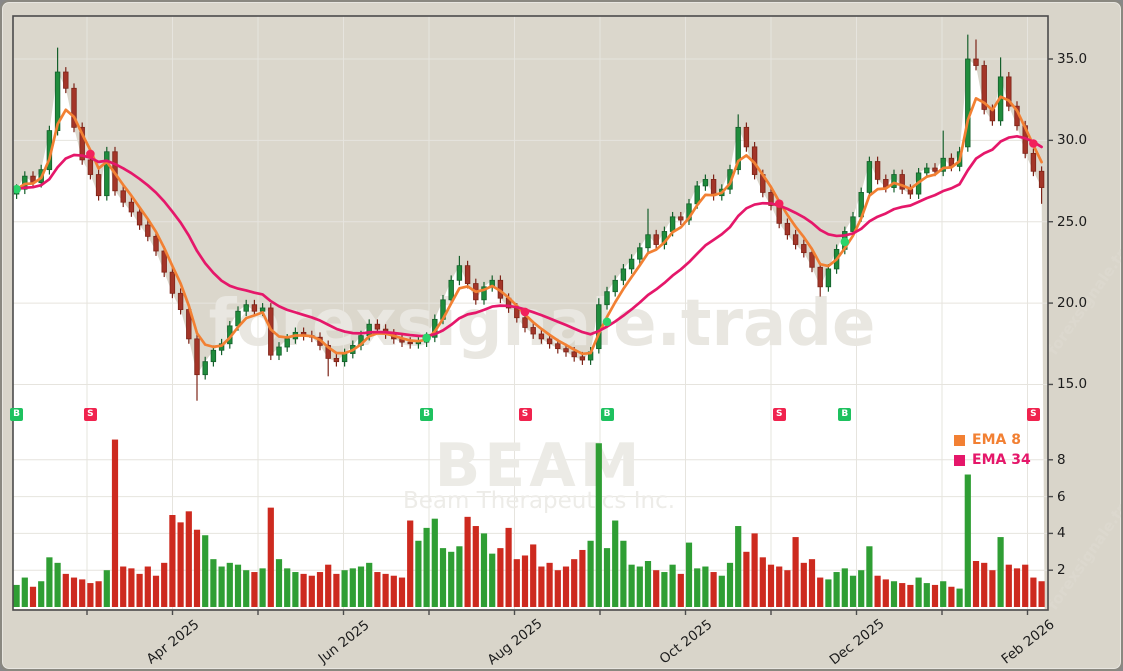 The height and width of the screenshot is (671, 1123). Describe the element at coordinates (539, 466) in the screenshot. I see `symbol-watermark: BEAM` at that location.